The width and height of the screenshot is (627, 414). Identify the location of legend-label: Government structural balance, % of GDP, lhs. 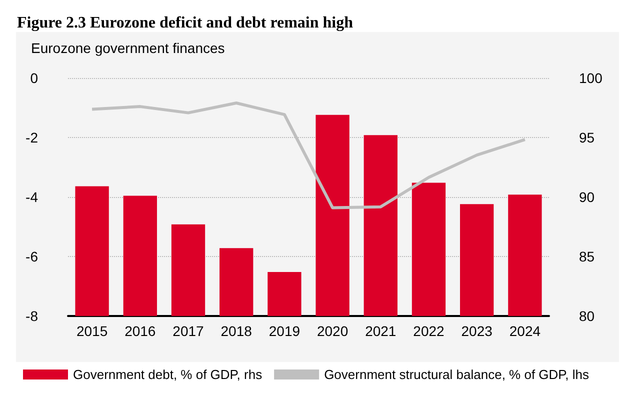
(457, 374).